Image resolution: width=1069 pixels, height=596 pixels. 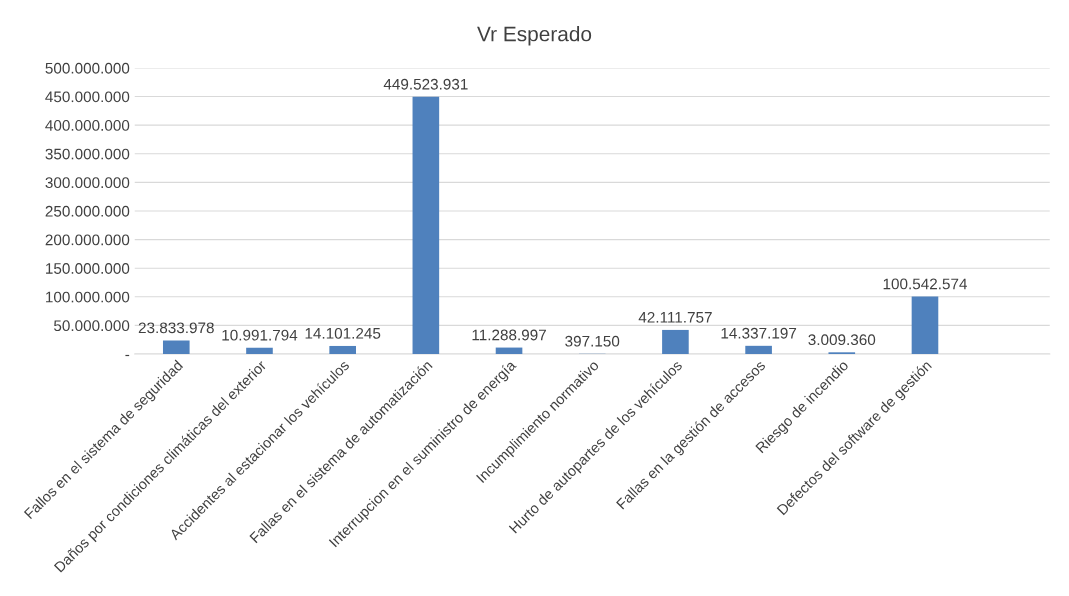 I want to click on y-tick-label: -, so click(x=127, y=355).